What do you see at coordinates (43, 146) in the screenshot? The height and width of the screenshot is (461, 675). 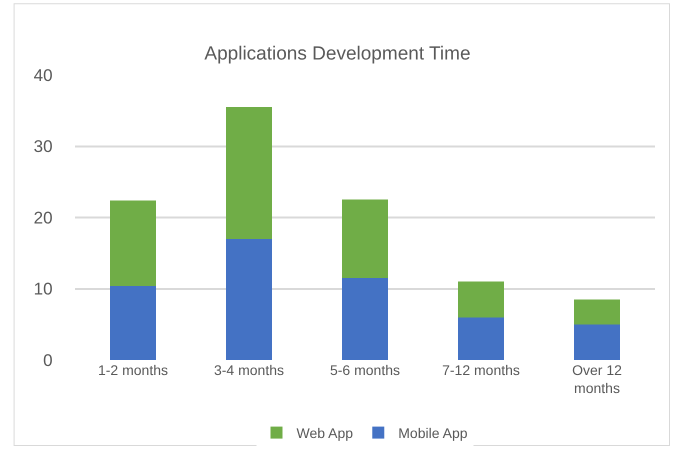 I see `y-tick-label: 30` at bounding box center [43, 146].